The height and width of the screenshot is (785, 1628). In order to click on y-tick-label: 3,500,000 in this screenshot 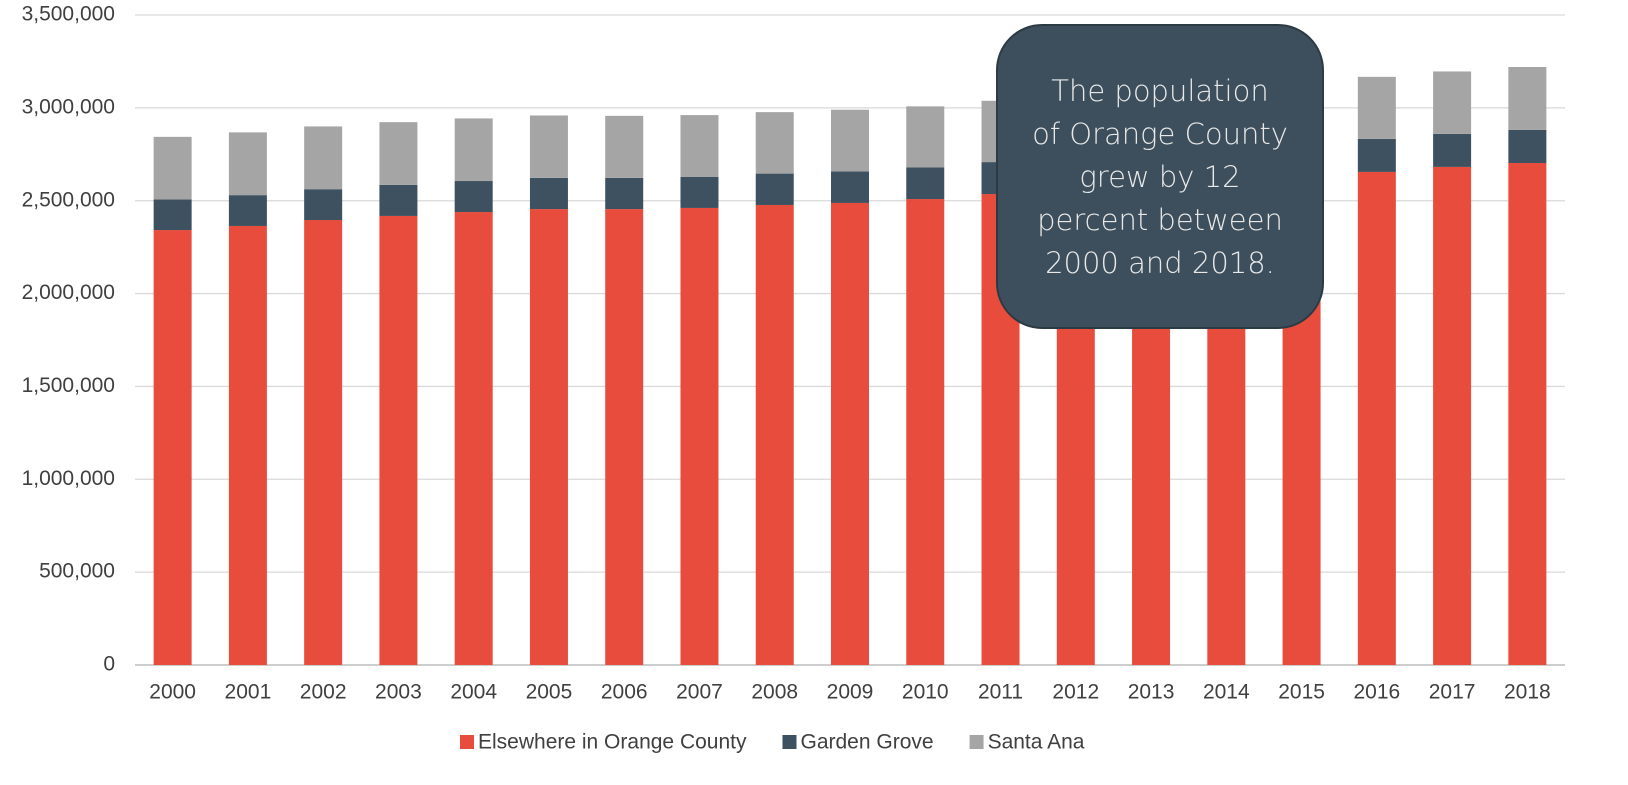, I will do `click(68, 14)`.